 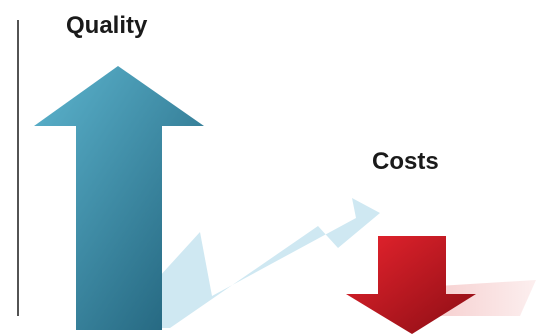 What do you see at coordinates (411, 285) in the screenshot?
I see `arrow-down-icon` at bounding box center [411, 285].